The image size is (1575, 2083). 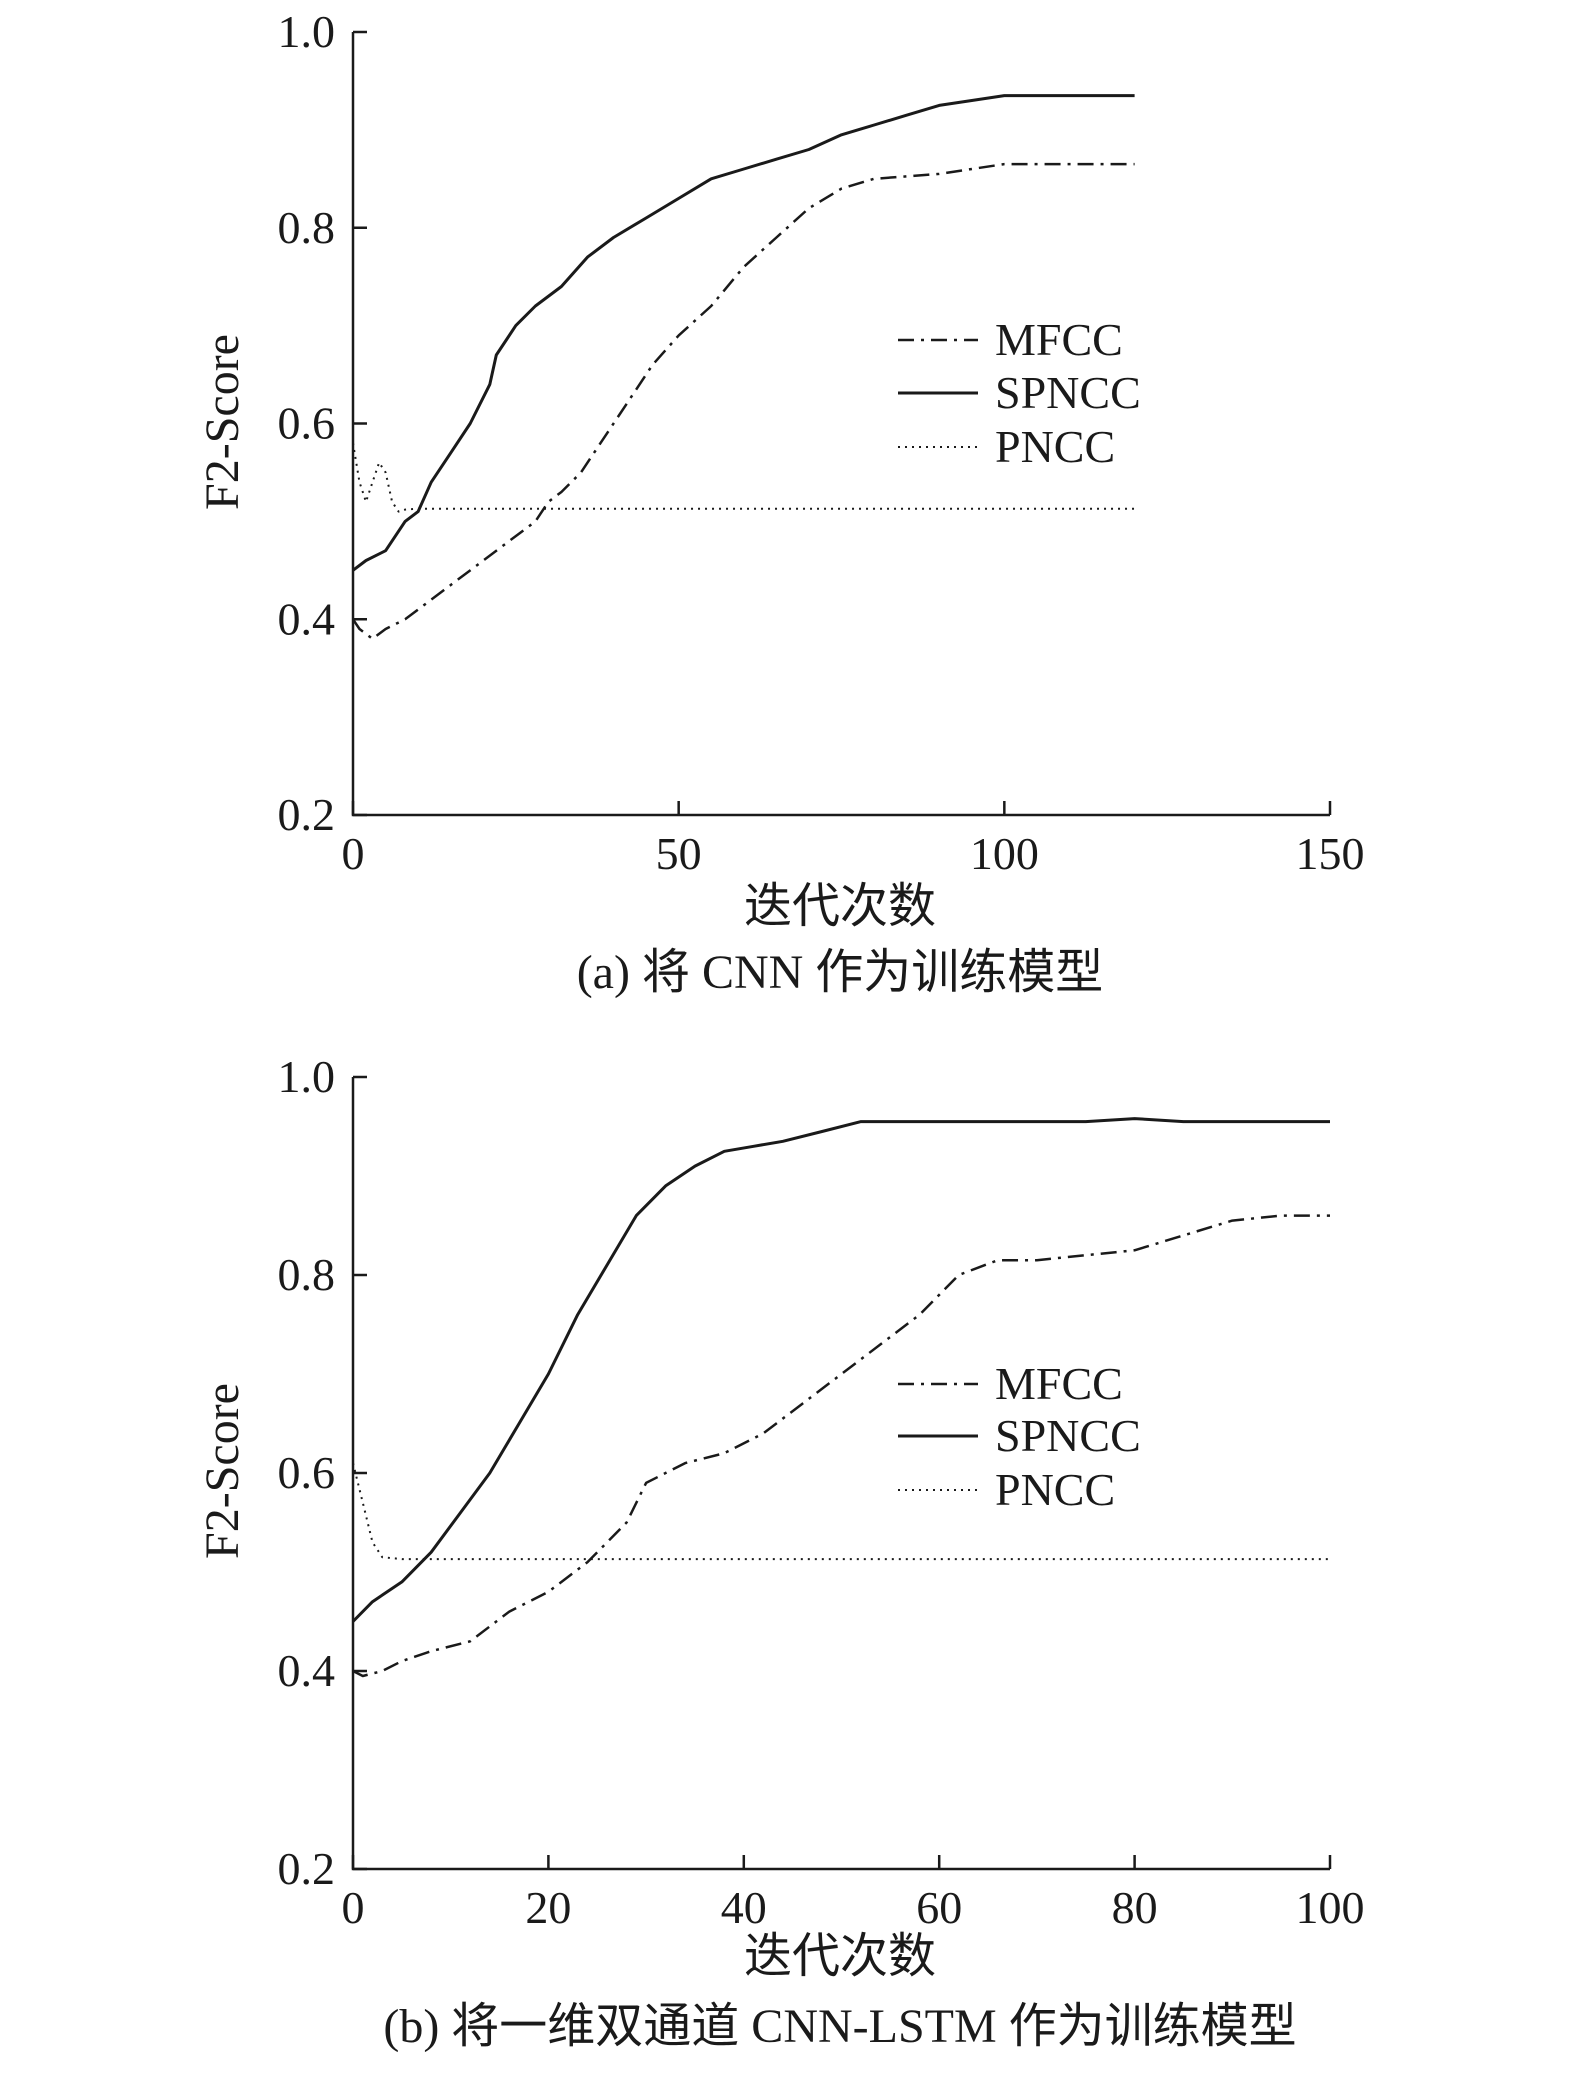 What do you see at coordinates (548, 1907) in the screenshot?
I see `x-tick-label: 20` at bounding box center [548, 1907].